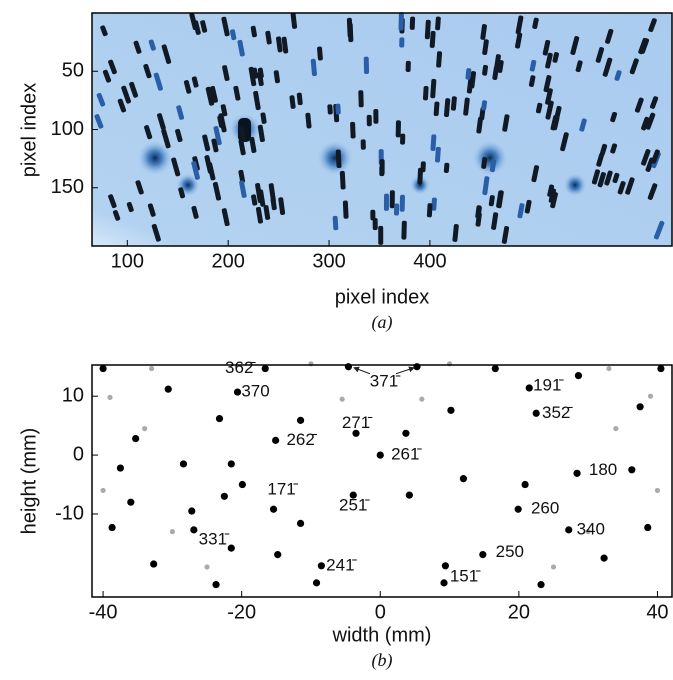 The image size is (673, 680). What do you see at coordinates (548, 384) in the screenshot?
I see `spot-label: 191̄` at bounding box center [548, 384].